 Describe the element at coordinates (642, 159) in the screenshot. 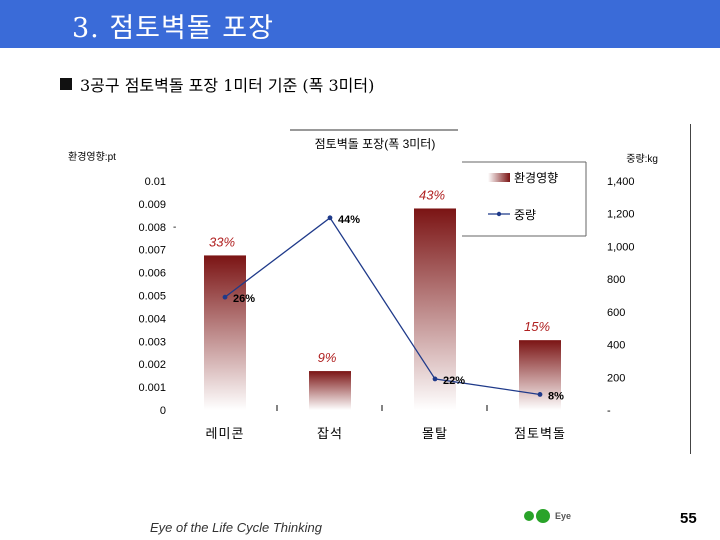

I see `right-axis-title: 중량:kg` at that location.